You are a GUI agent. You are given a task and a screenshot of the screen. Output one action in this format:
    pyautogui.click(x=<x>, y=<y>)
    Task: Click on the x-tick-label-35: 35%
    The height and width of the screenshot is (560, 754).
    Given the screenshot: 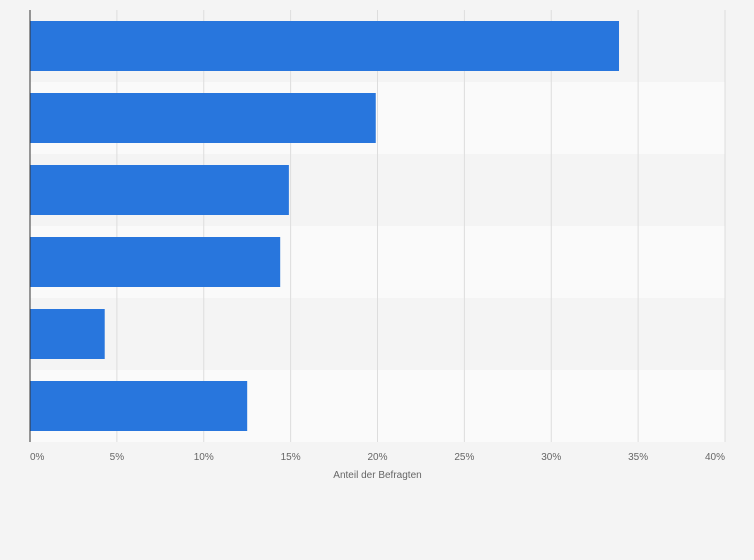 What is the action you would take?
    pyautogui.click(x=638, y=457)
    